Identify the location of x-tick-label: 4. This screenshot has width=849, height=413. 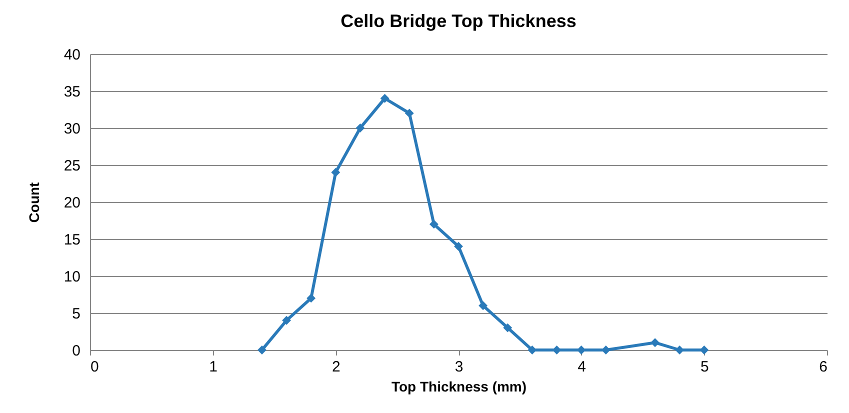
(582, 367).